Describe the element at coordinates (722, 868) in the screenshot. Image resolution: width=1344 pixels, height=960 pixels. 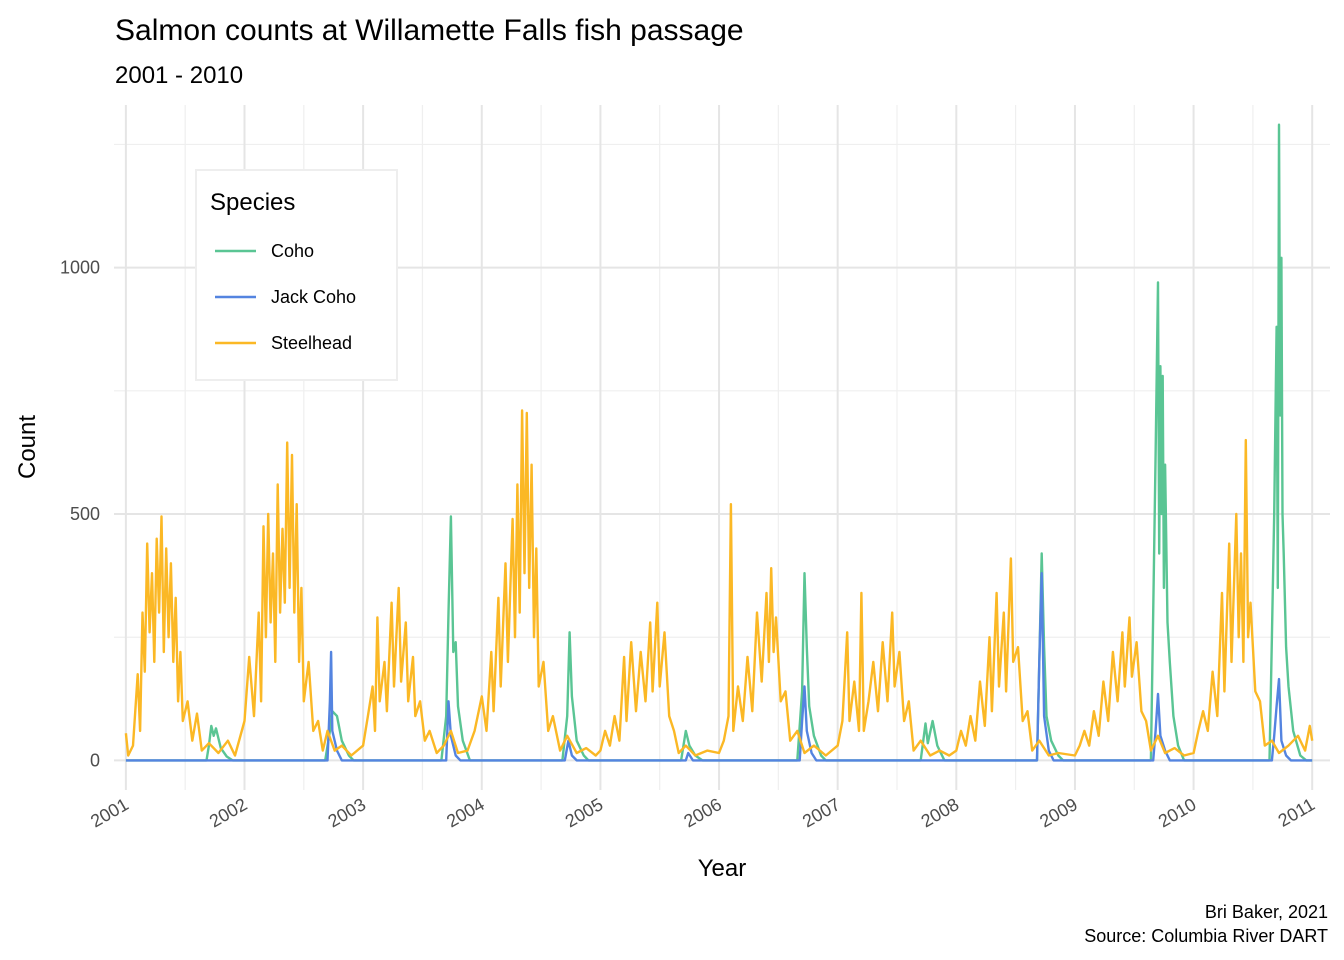
I see `x-axis-title: Year` at that location.